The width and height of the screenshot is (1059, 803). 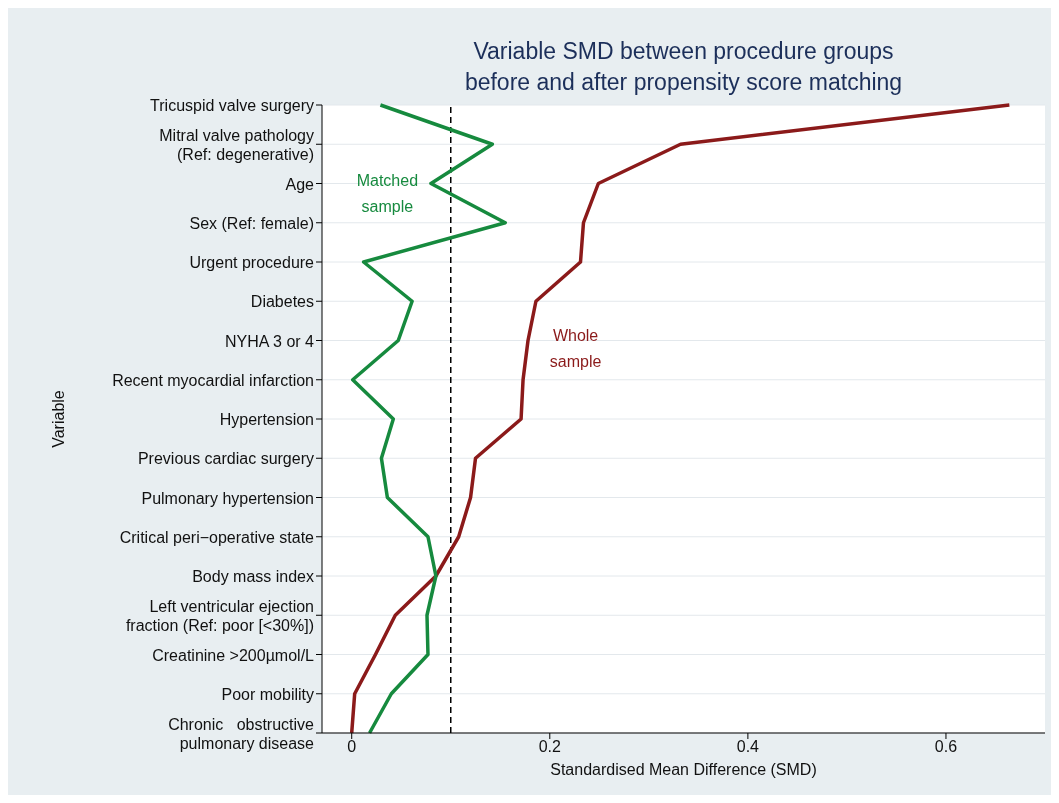 What do you see at coordinates (213, 380) in the screenshot?
I see `y-tick-label: Recent myocardial infarction` at bounding box center [213, 380].